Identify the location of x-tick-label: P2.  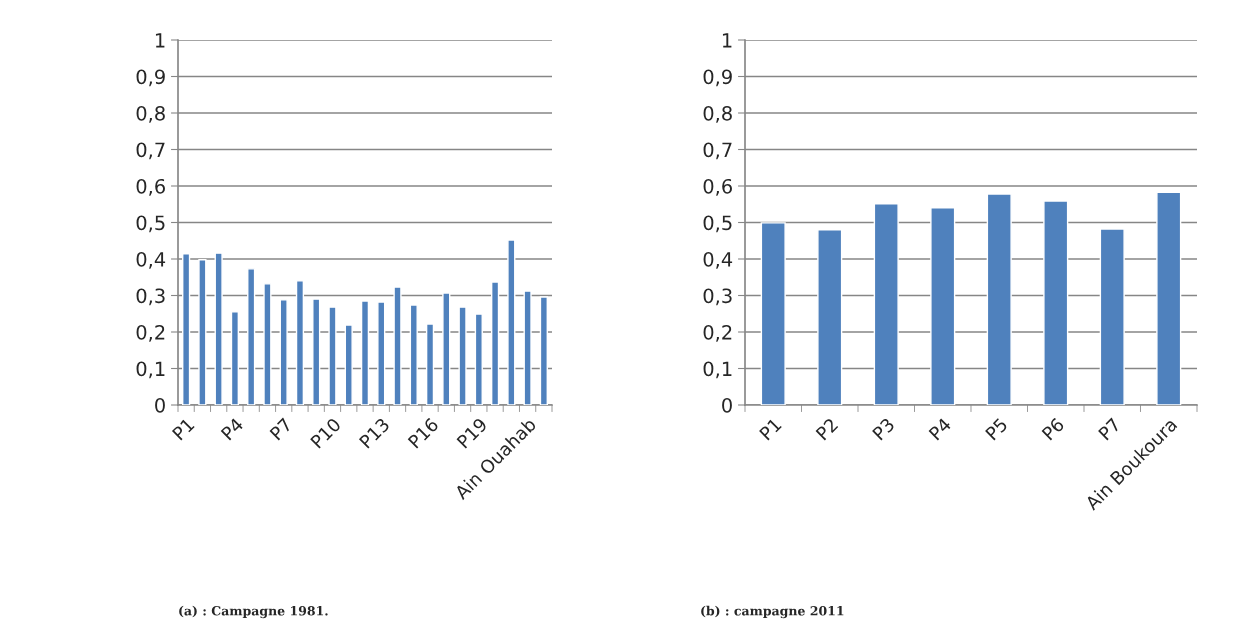
(827, 429).